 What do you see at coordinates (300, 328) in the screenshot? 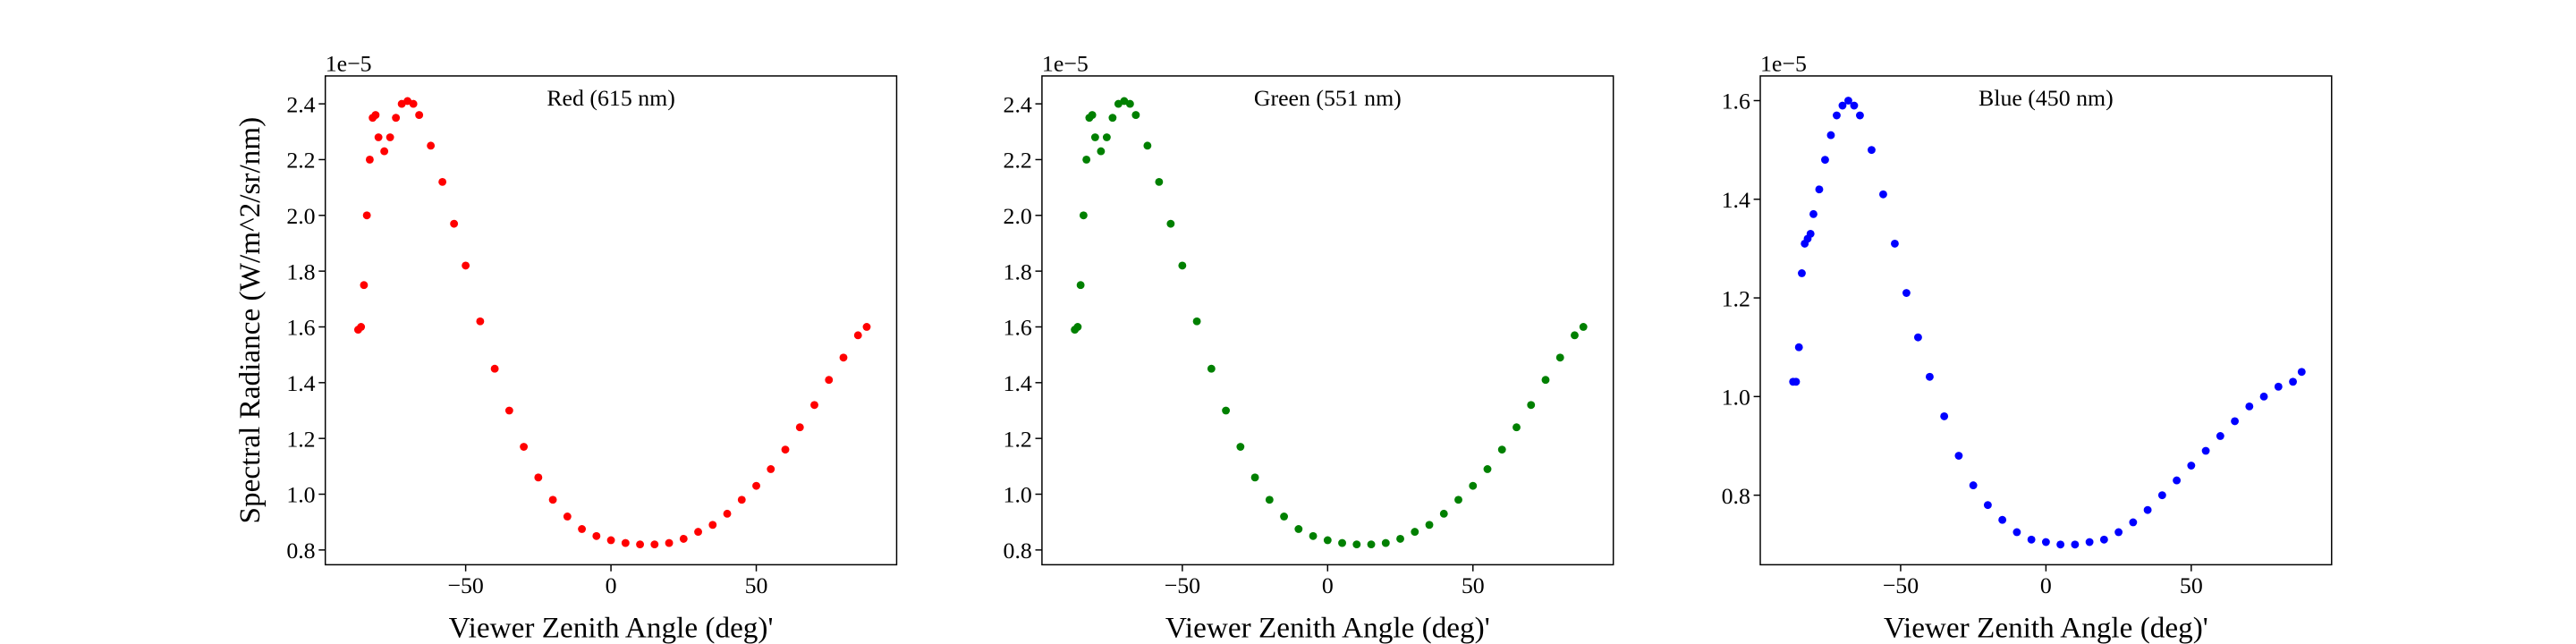
I see `y-tick-label: 1.6` at bounding box center [300, 328].